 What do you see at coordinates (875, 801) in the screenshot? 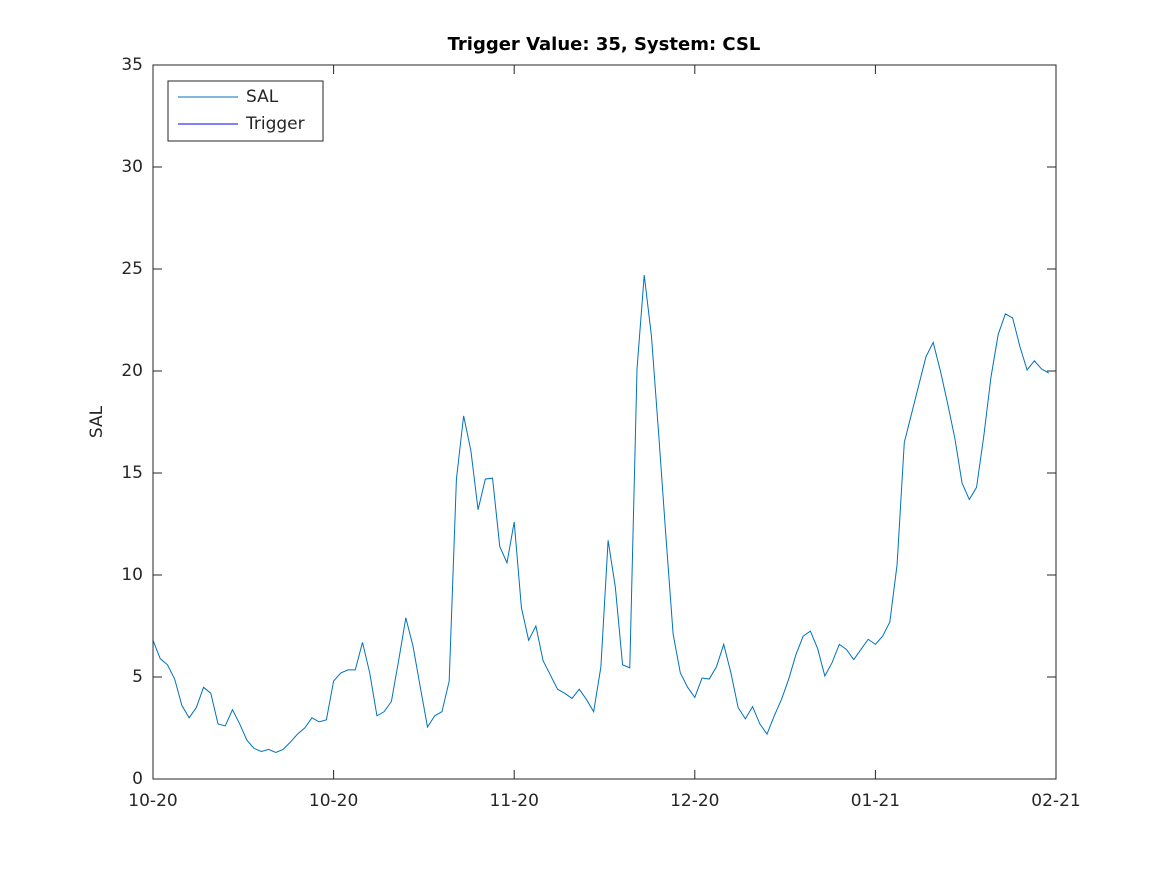
I see `x-tick-label: 01-21` at bounding box center [875, 801].